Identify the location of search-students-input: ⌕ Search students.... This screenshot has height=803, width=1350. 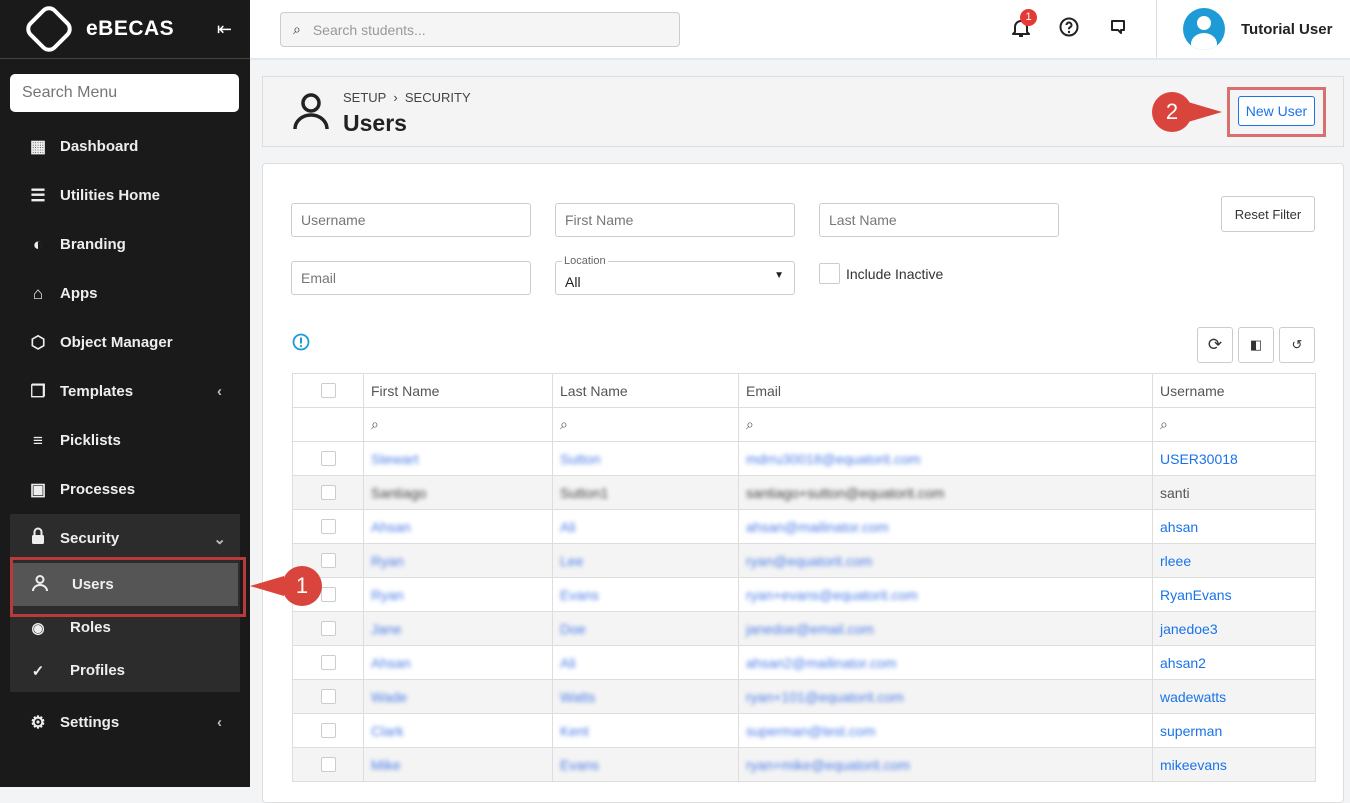
(480, 29).